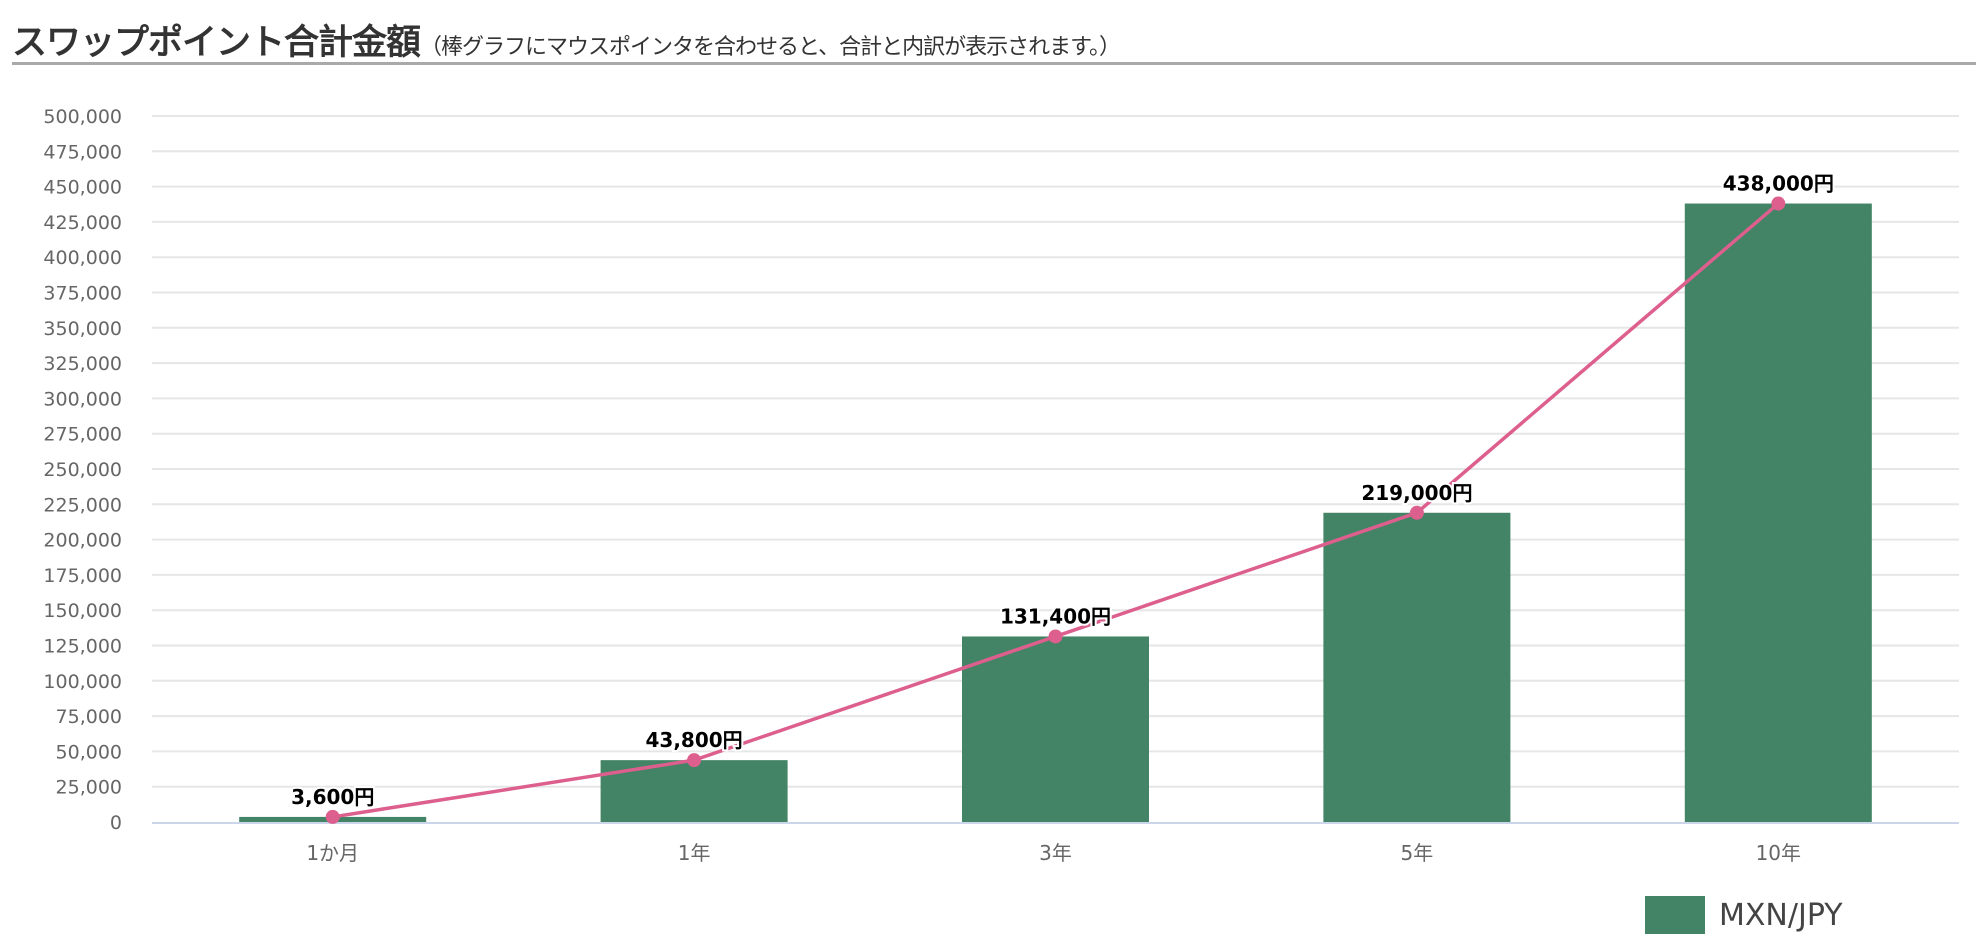 Image resolution: width=1984 pixels, height=948 pixels. Describe the element at coordinates (89, 752) in the screenshot. I see `y-tick-label: 50,000` at that location.